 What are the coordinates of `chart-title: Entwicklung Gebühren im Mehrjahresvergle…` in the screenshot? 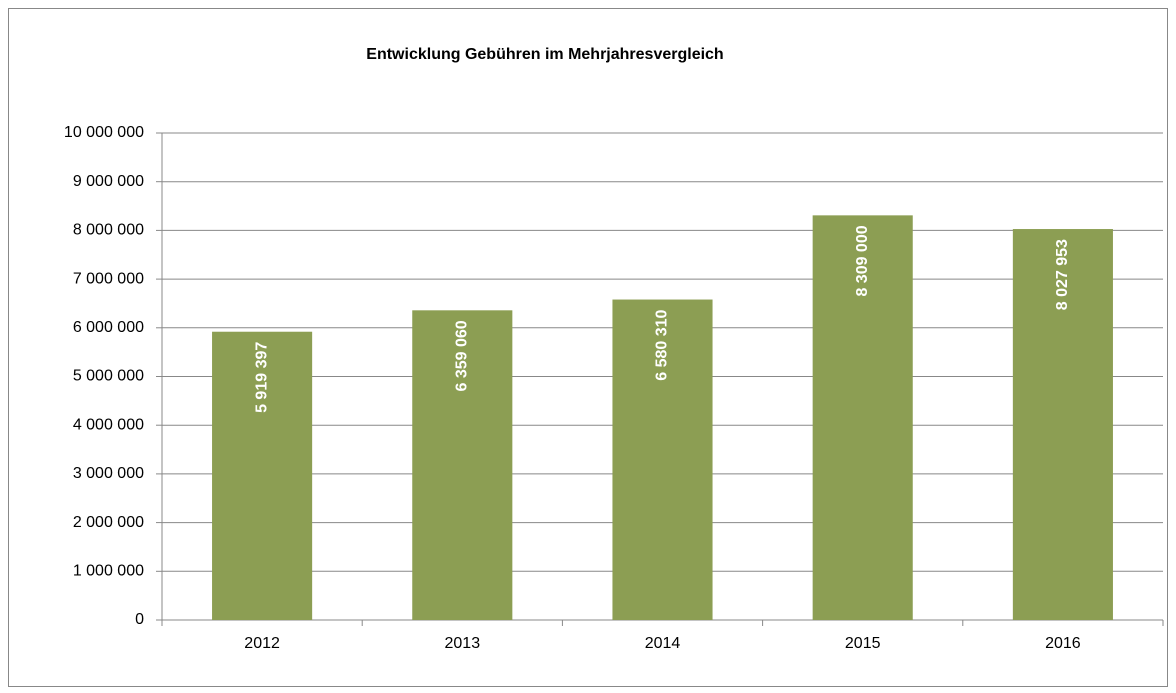 It's located at (544, 54).